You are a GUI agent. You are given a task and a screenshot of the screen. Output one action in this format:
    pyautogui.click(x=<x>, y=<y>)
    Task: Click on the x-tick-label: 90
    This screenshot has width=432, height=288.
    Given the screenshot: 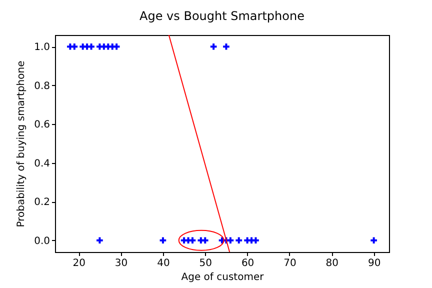 What is the action you would take?
    pyautogui.click(x=374, y=263)
    